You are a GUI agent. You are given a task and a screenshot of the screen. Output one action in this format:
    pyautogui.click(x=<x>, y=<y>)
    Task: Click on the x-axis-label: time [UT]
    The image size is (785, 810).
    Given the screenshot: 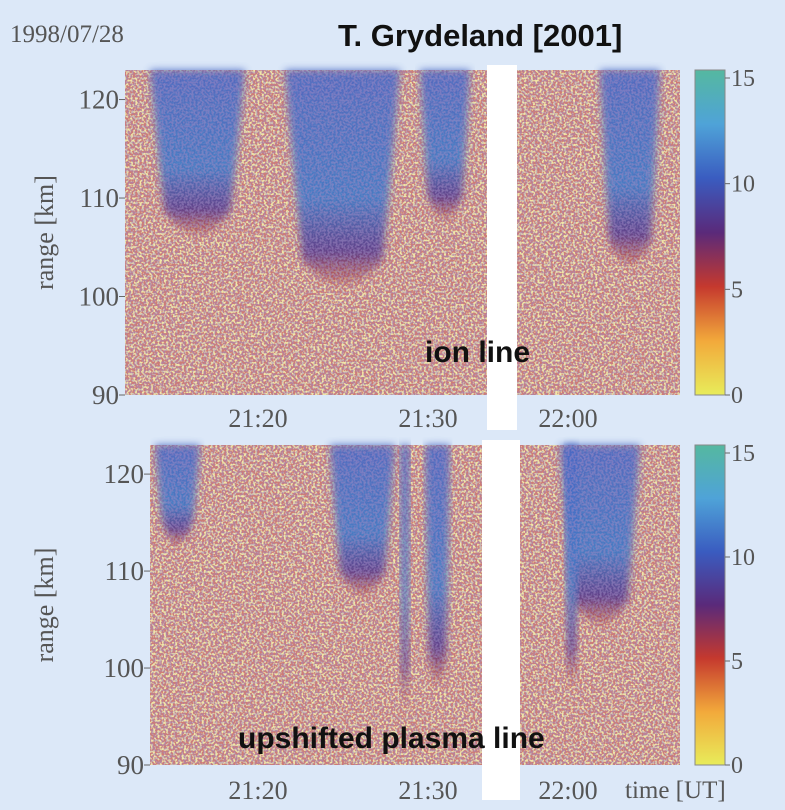 What is the action you would take?
    pyautogui.click(x=675, y=790)
    